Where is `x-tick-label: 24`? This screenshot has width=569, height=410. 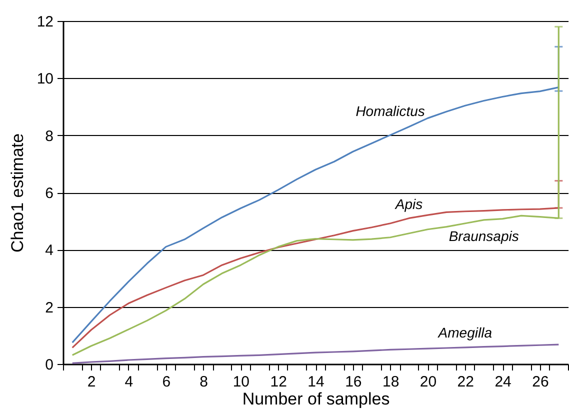 x-tick-label: 24 is located at coordinates (503, 382).